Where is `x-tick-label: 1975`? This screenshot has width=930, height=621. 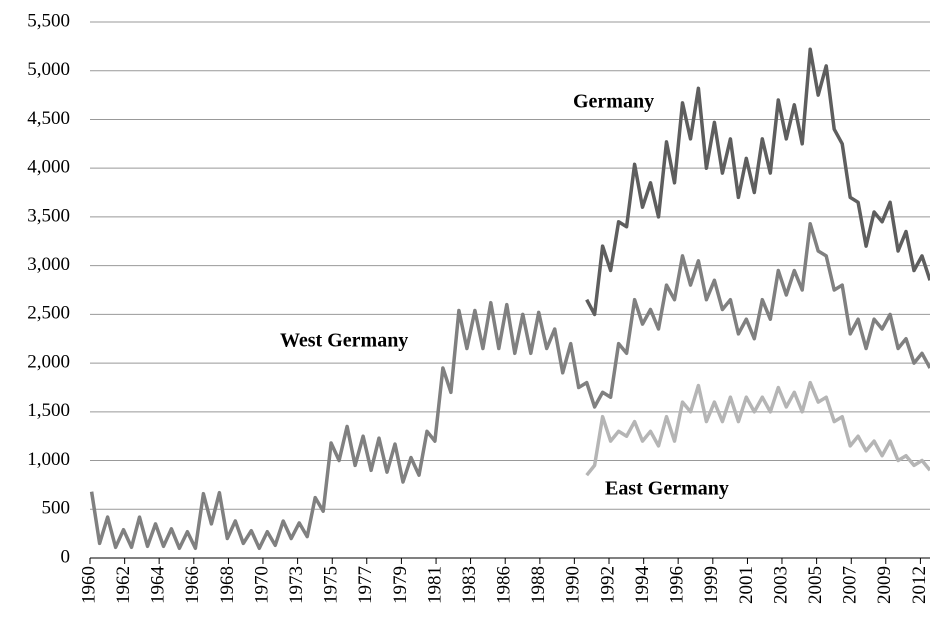
x-tick-label: 1975 is located at coordinates (331, 585).